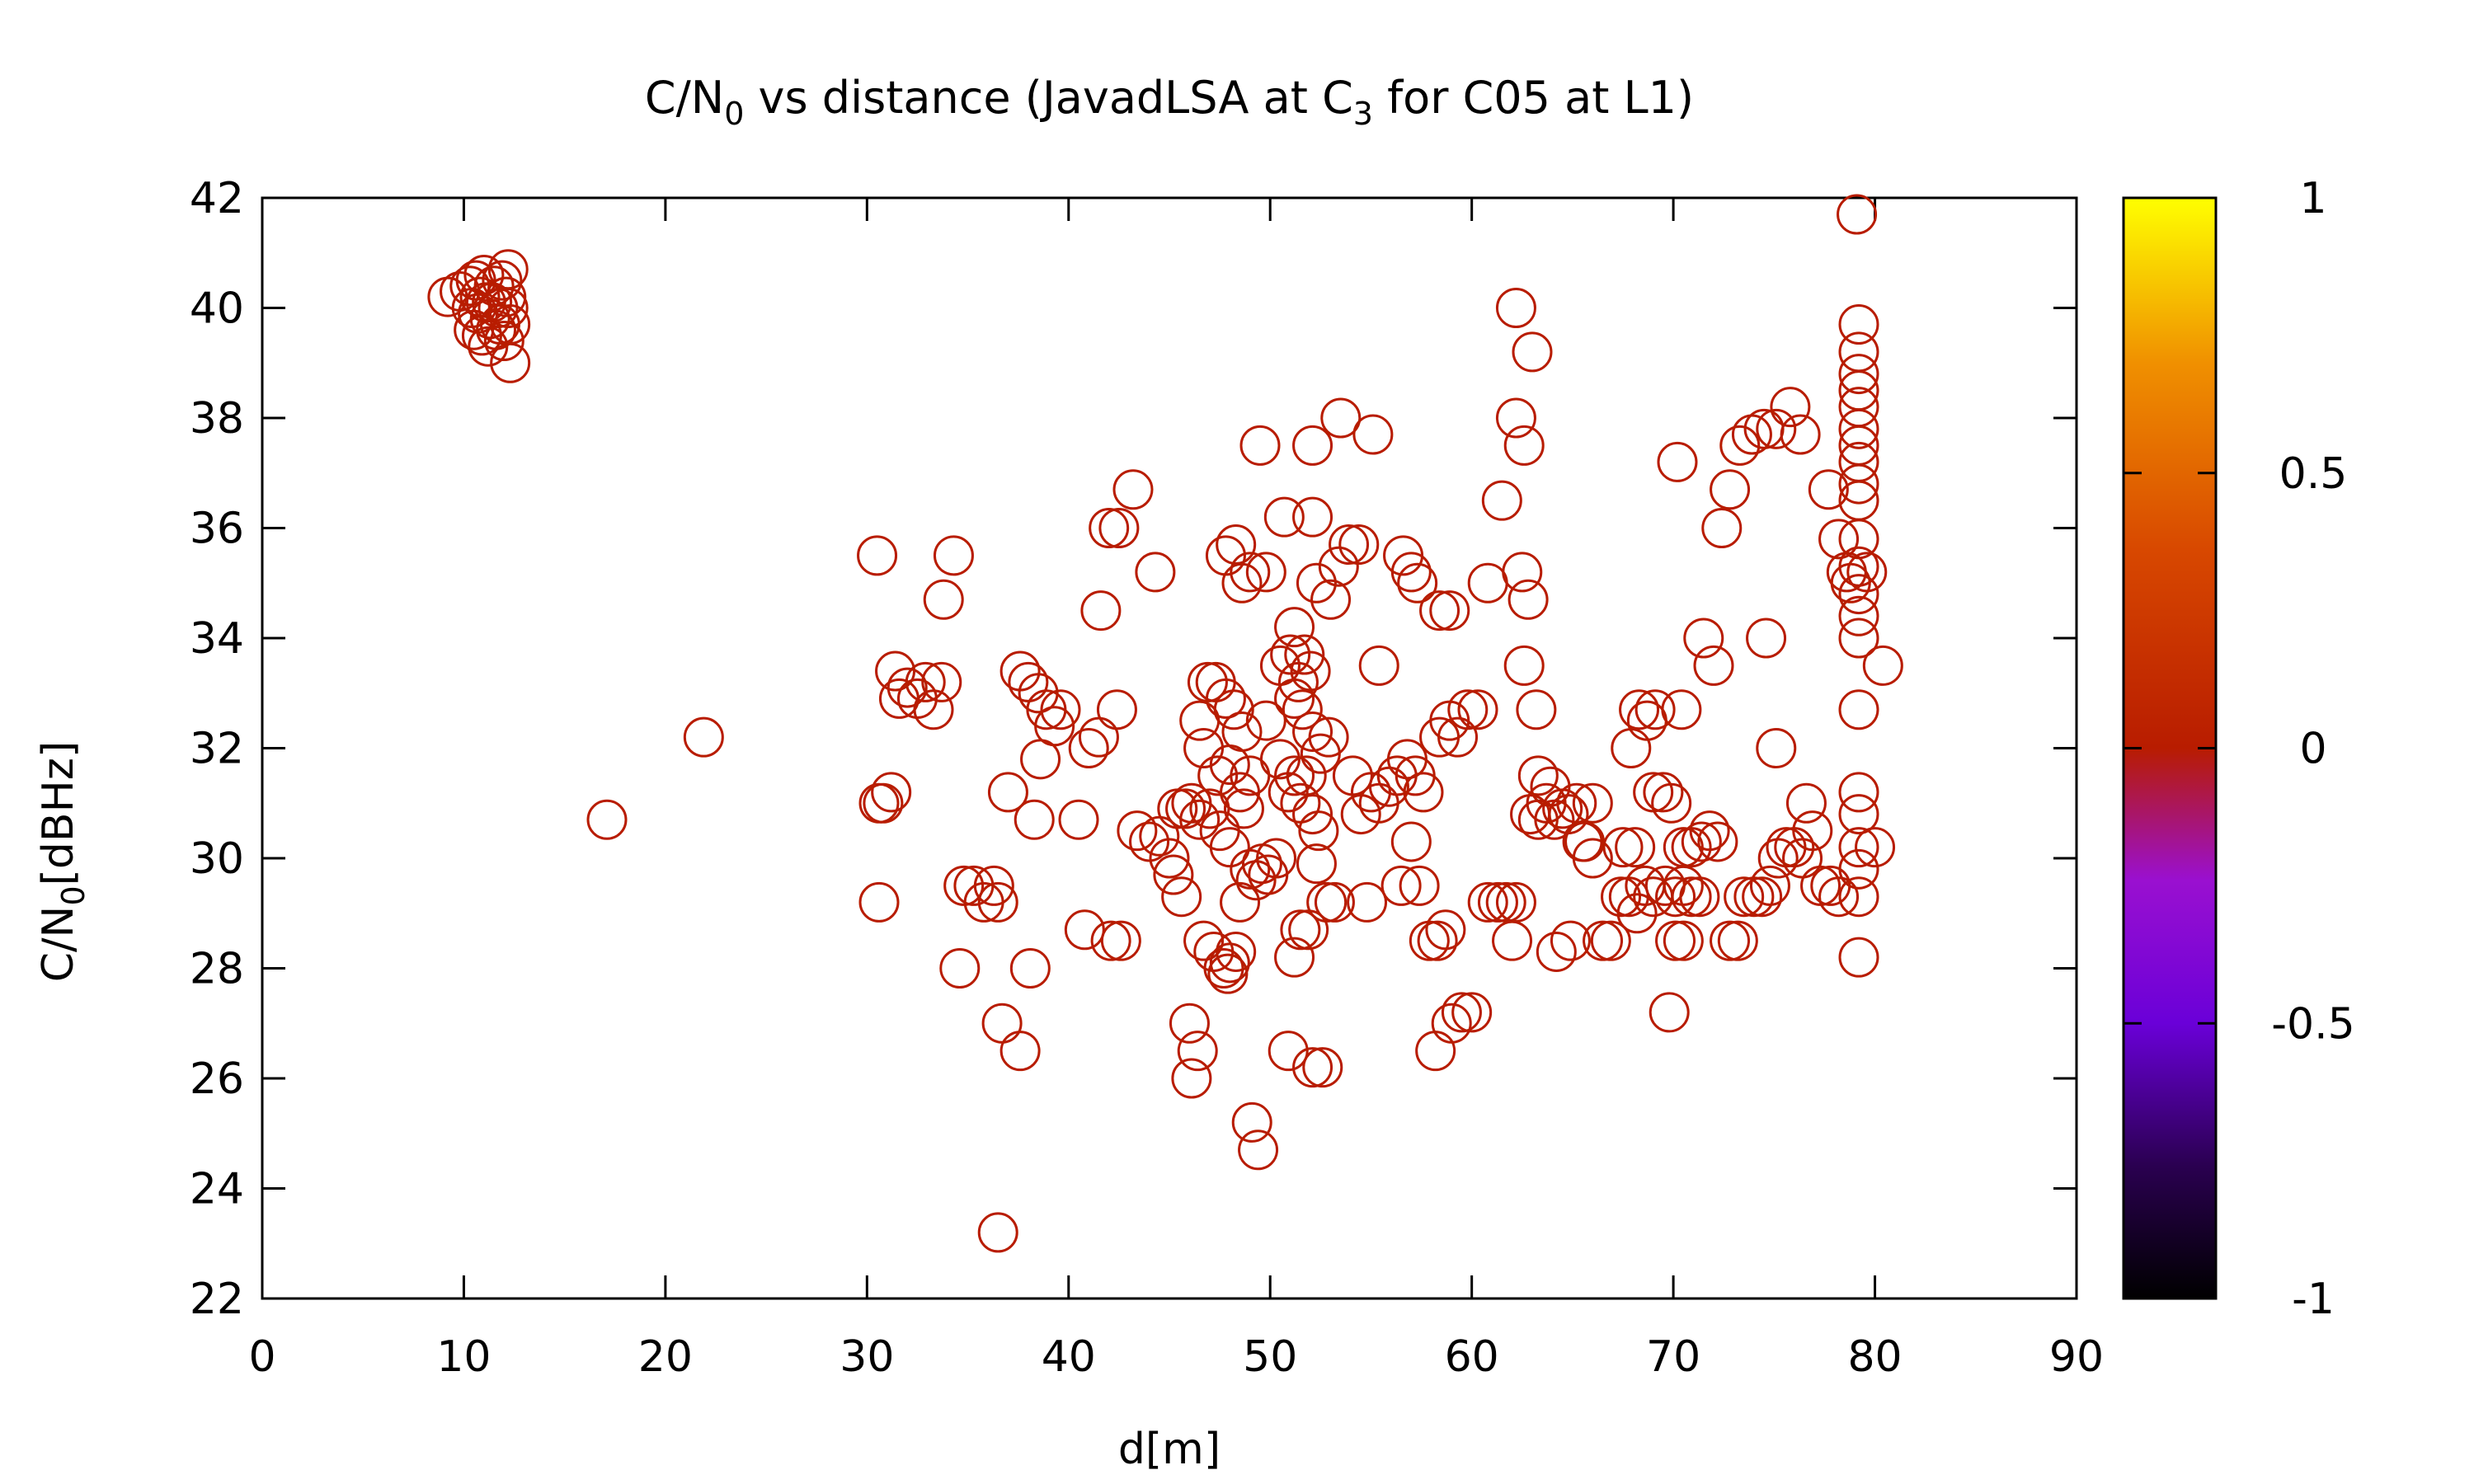 Image resolution: width=2474 pixels, height=1484 pixels. Describe the element at coordinates (2312, 749) in the screenshot. I see `colorbar-tick-label: 0` at that location.